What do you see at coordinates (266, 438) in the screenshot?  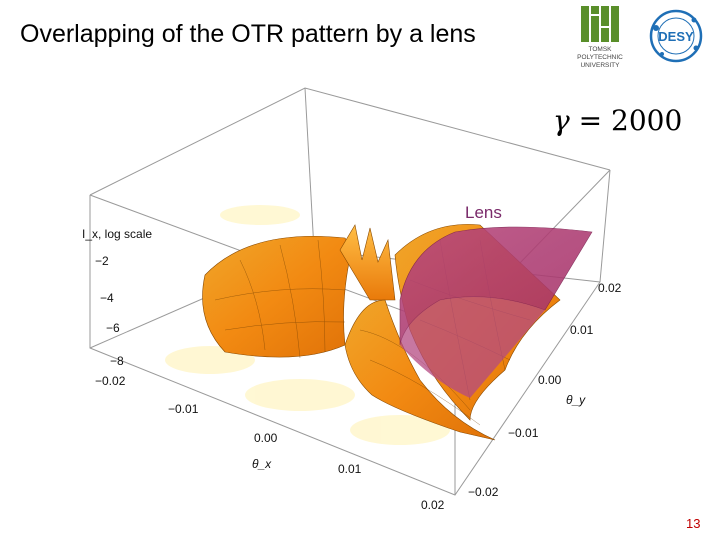 I see `x-tick: 0.00` at bounding box center [266, 438].